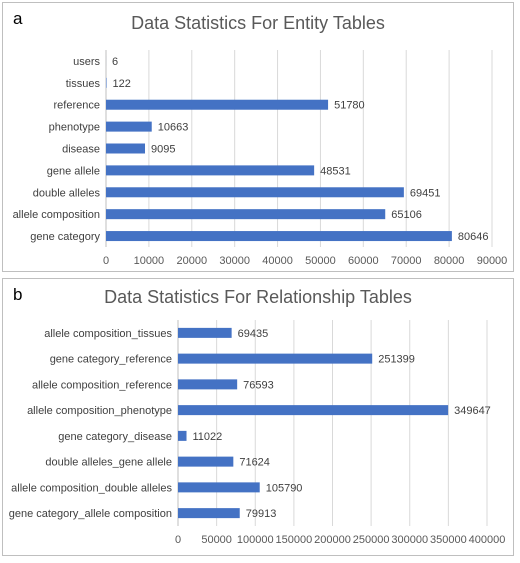 The width and height of the screenshot is (520, 563). Describe the element at coordinates (409, 540) in the screenshot. I see `x-tick-label: 300000` at that location.